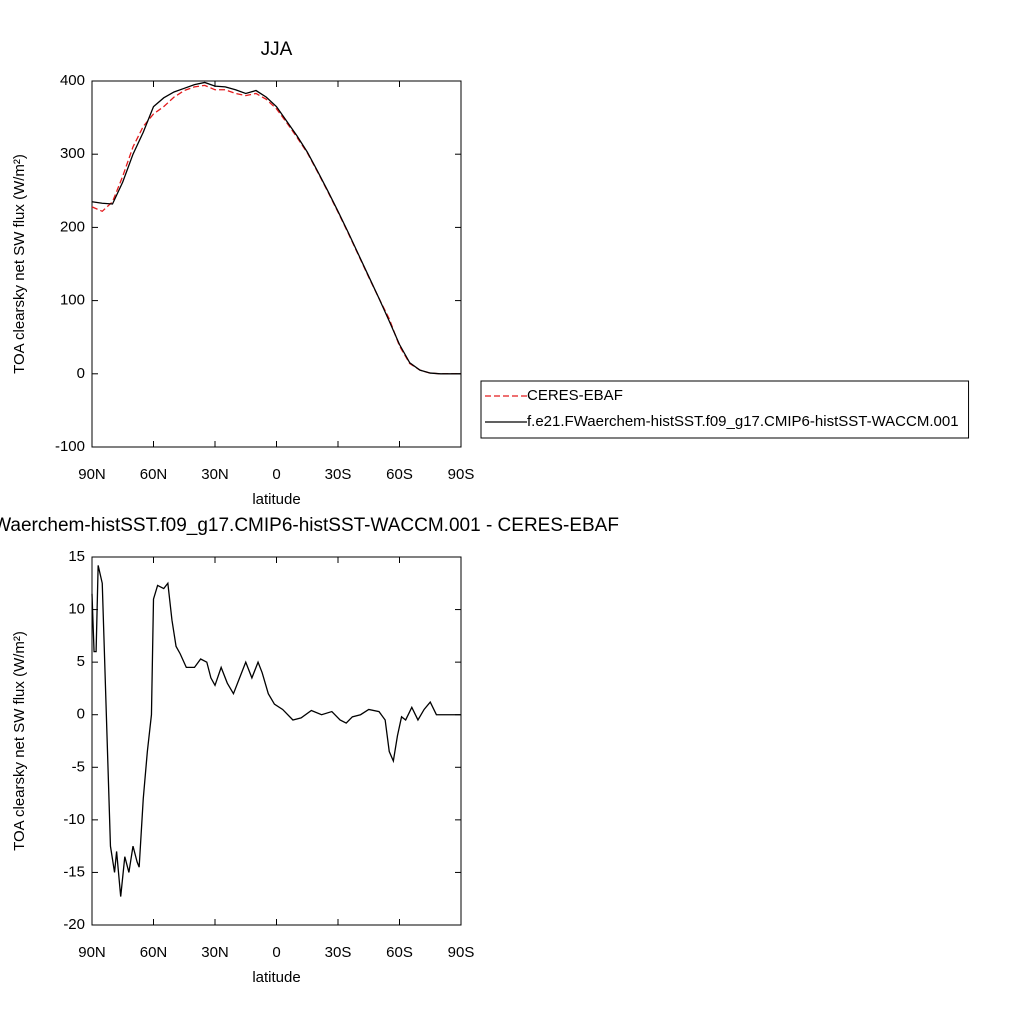 This screenshot has height=1024, width=1024. What do you see at coordinates (78, 766) in the screenshot?
I see `y-tick-label: -5` at bounding box center [78, 766].